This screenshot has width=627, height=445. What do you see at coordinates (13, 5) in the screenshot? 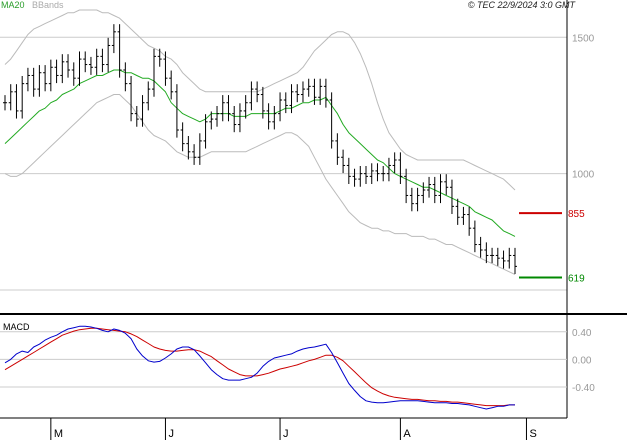
I see `ma20-legend-label: MA20` at bounding box center [13, 5].